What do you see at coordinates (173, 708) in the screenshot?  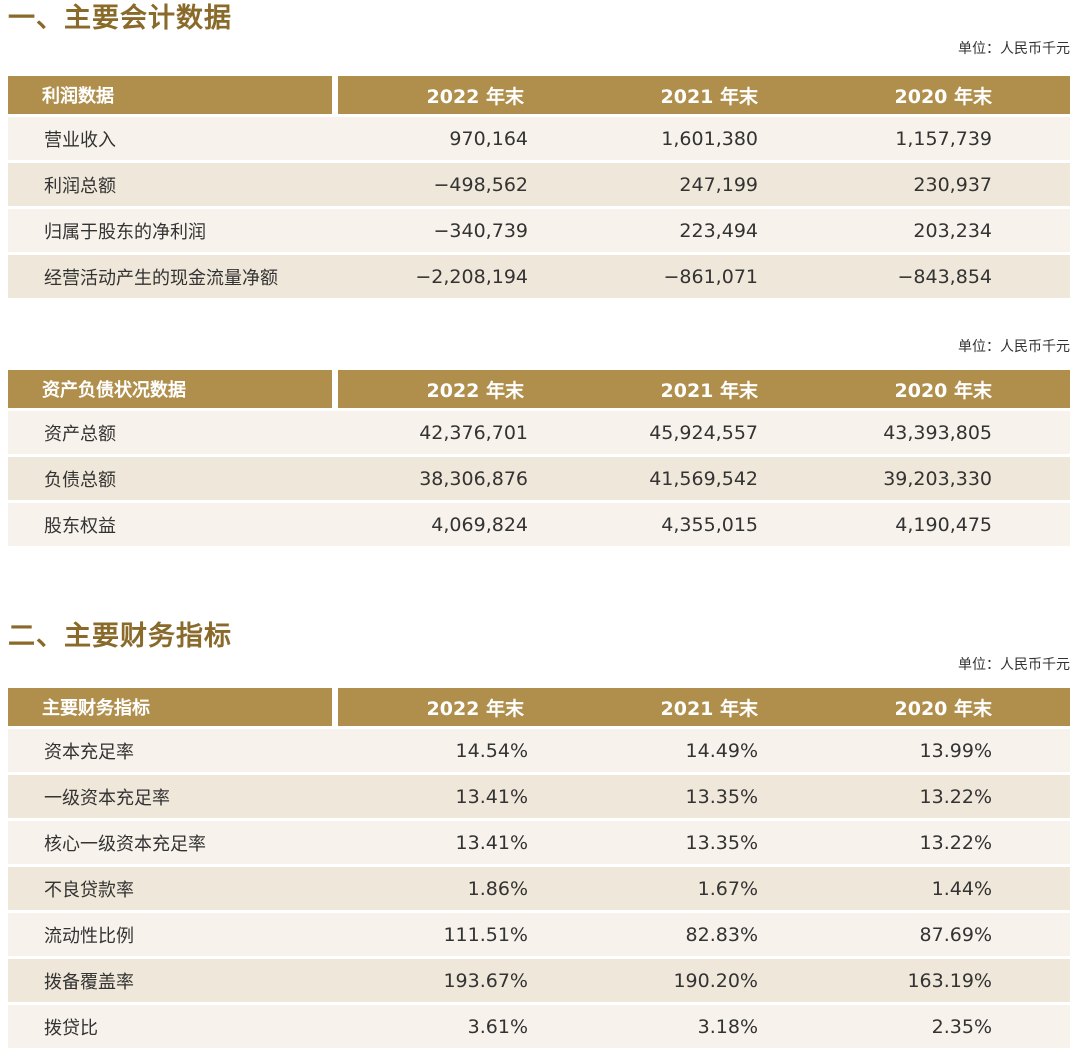 I see `column-header: 主要财务指标` at bounding box center [173, 708].